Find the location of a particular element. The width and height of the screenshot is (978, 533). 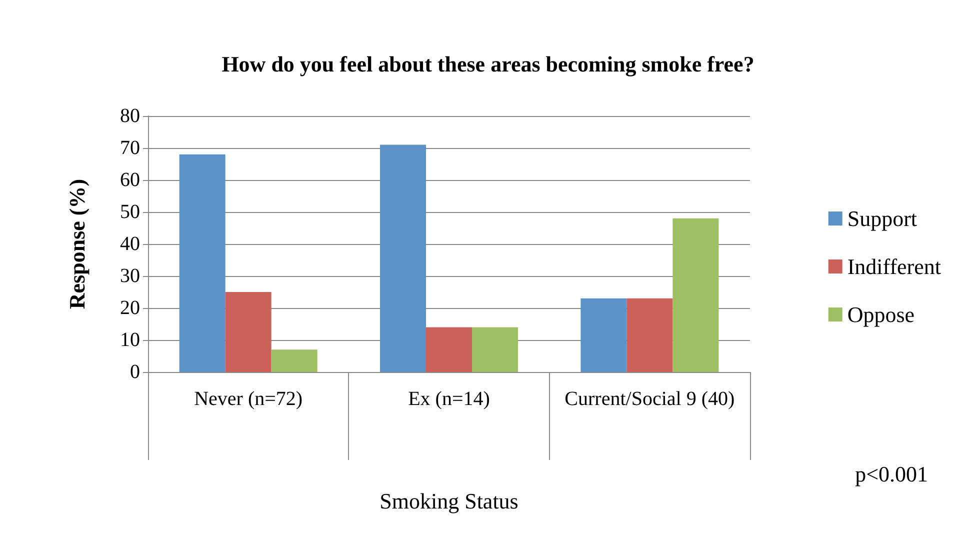

legend-label: Support is located at coordinates (882, 218).